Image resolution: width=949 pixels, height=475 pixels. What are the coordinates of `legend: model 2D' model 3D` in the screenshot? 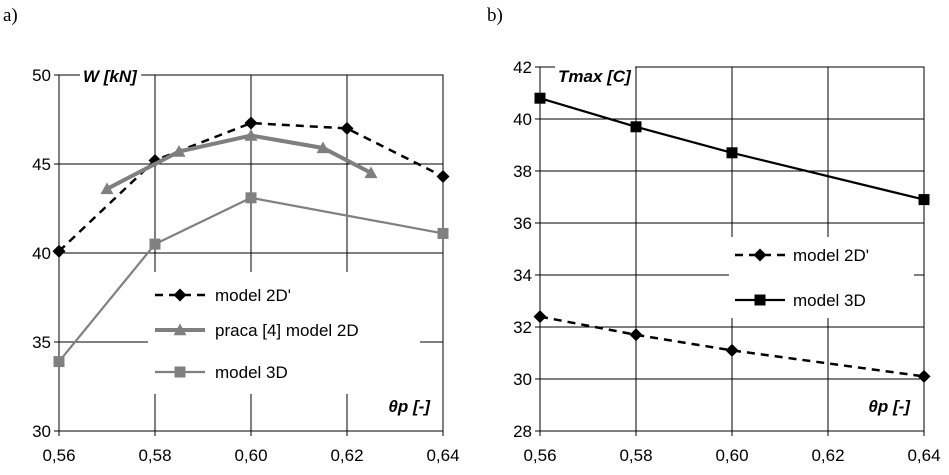 It's located at (821, 277).